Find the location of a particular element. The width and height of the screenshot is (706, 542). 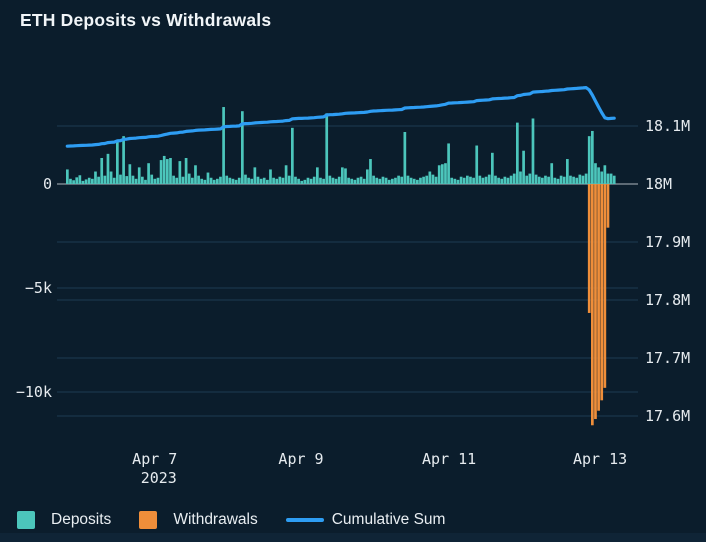

deposits-bars is located at coordinates (341, 145).